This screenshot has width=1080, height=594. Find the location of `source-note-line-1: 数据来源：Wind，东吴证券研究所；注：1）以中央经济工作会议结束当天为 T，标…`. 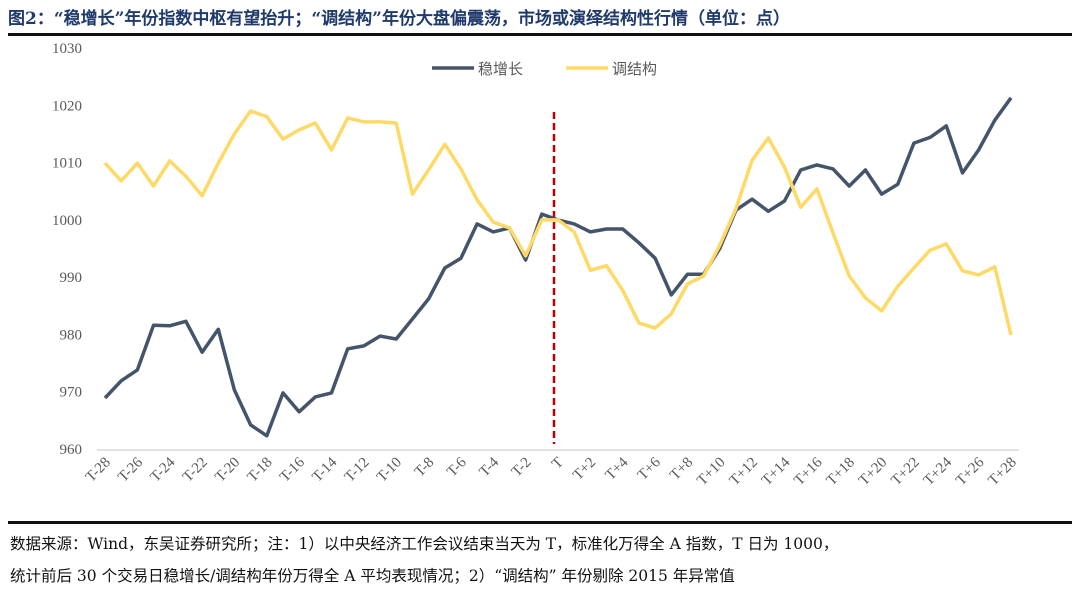

source-note-line-1: 数据来源：Wind，东吴证券研究所；注：1）以中央经济工作会议结束当天为 T，标… is located at coordinates (424, 544).